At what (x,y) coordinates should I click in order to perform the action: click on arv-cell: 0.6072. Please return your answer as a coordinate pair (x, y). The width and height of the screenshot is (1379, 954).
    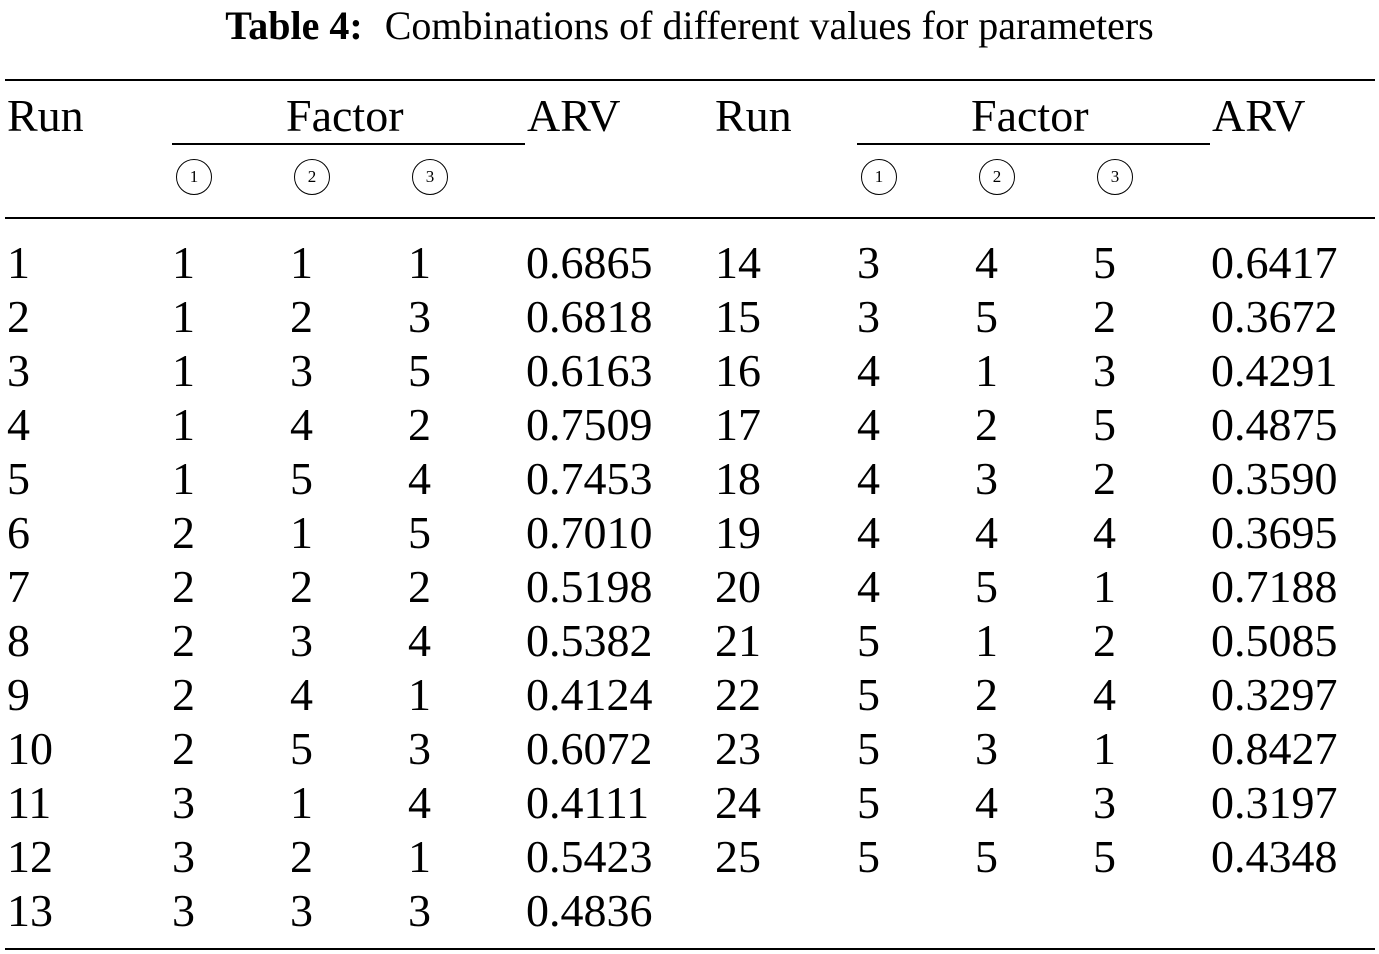
    Looking at the image, I should click on (589, 748).